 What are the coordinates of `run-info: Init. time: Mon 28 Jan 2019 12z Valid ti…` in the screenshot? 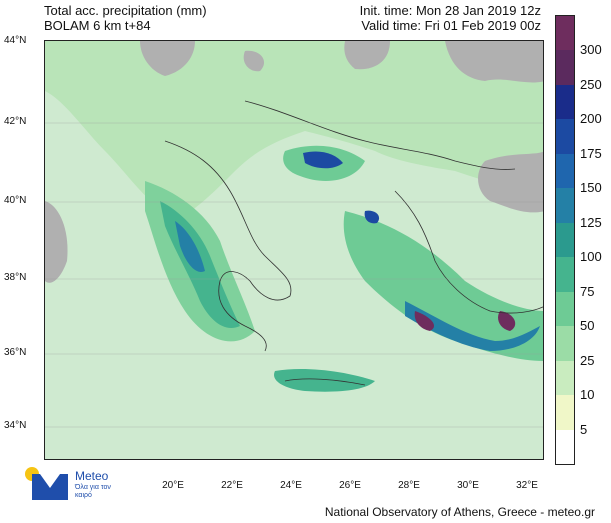 It's located at (450, 18).